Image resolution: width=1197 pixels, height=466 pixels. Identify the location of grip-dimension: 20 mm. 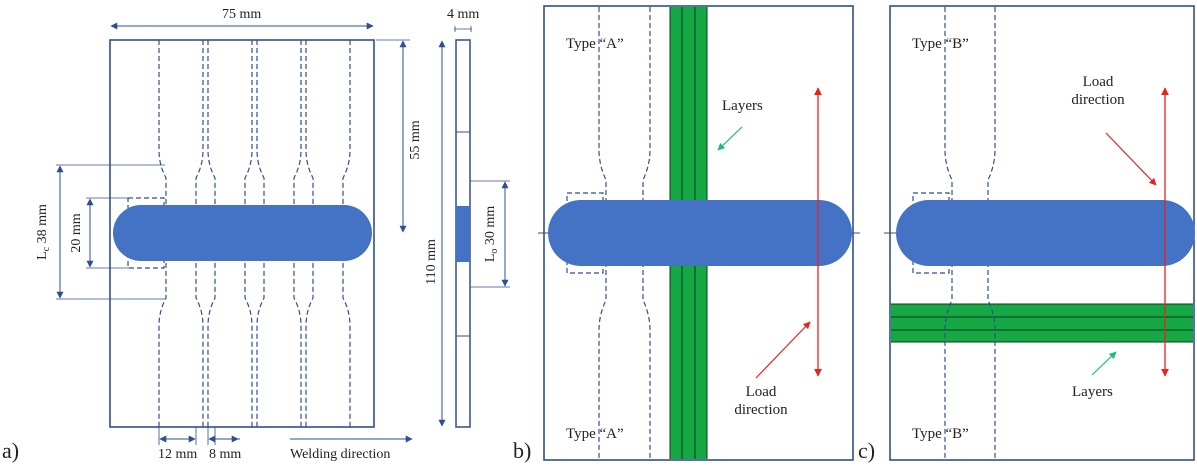
(76, 232).